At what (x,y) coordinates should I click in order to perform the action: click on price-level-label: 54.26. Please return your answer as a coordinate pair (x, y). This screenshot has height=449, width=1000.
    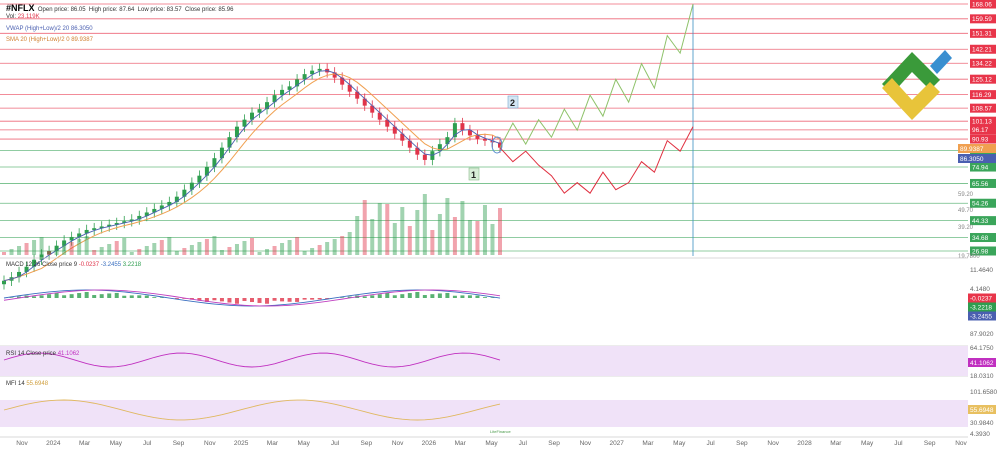
    Looking at the image, I should click on (980, 204).